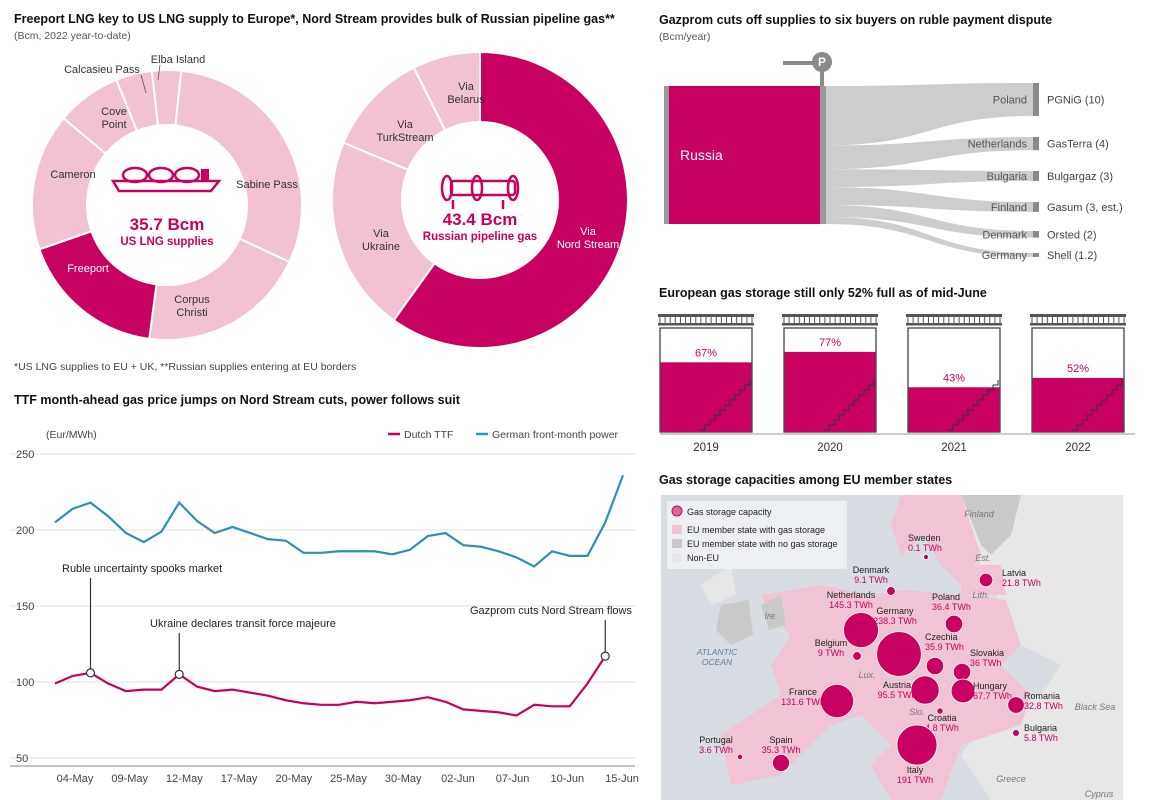  I want to click on ttf-x-tick: 07-Jun, so click(513, 779).